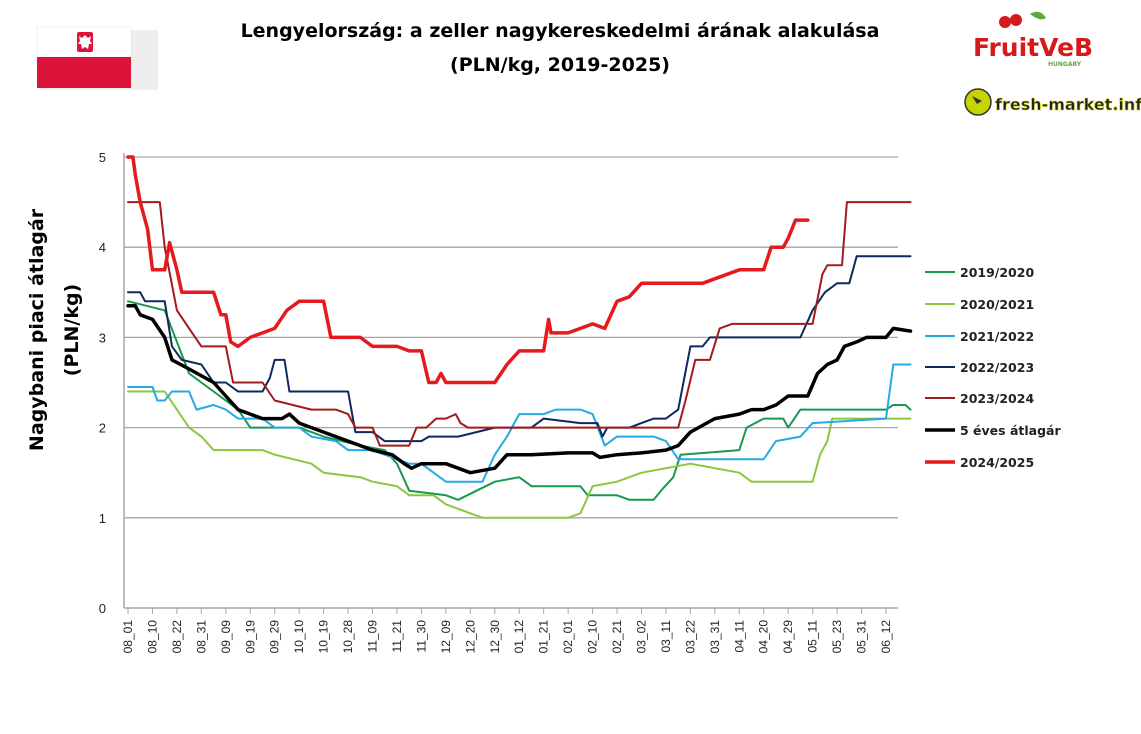 This screenshot has height=734, width=1141. What do you see at coordinates (72, 330) in the screenshot?
I see `y-axis-label-line2: (PLN/kg)` at bounding box center [72, 330].